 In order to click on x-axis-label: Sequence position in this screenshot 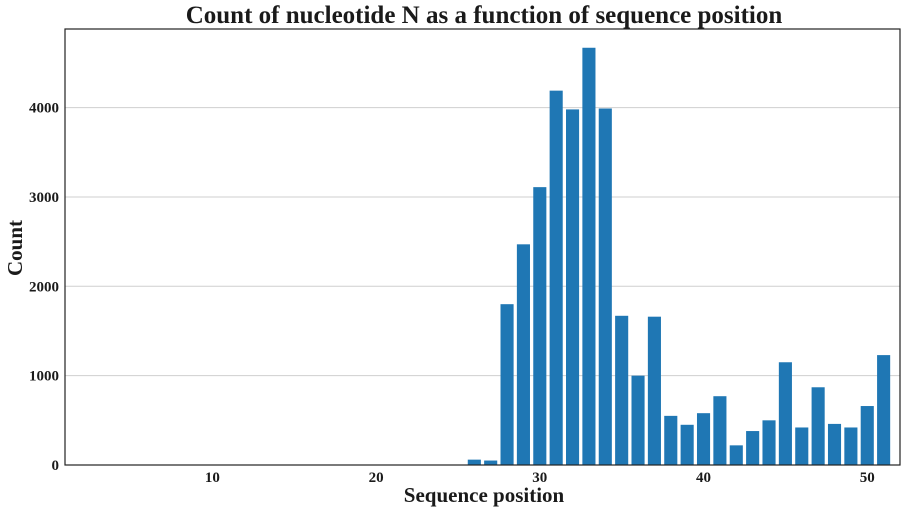, I will do `click(484, 495)`.